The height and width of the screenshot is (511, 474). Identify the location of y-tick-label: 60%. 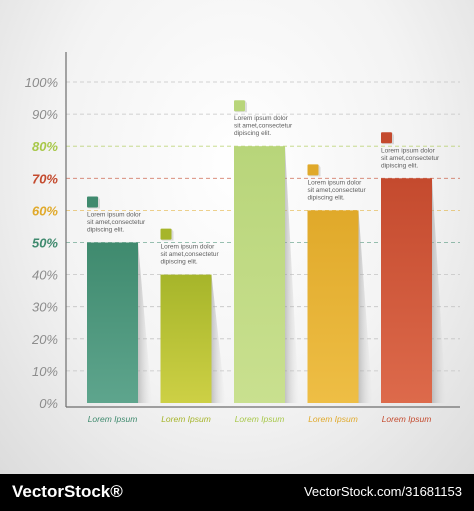
(45, 210).